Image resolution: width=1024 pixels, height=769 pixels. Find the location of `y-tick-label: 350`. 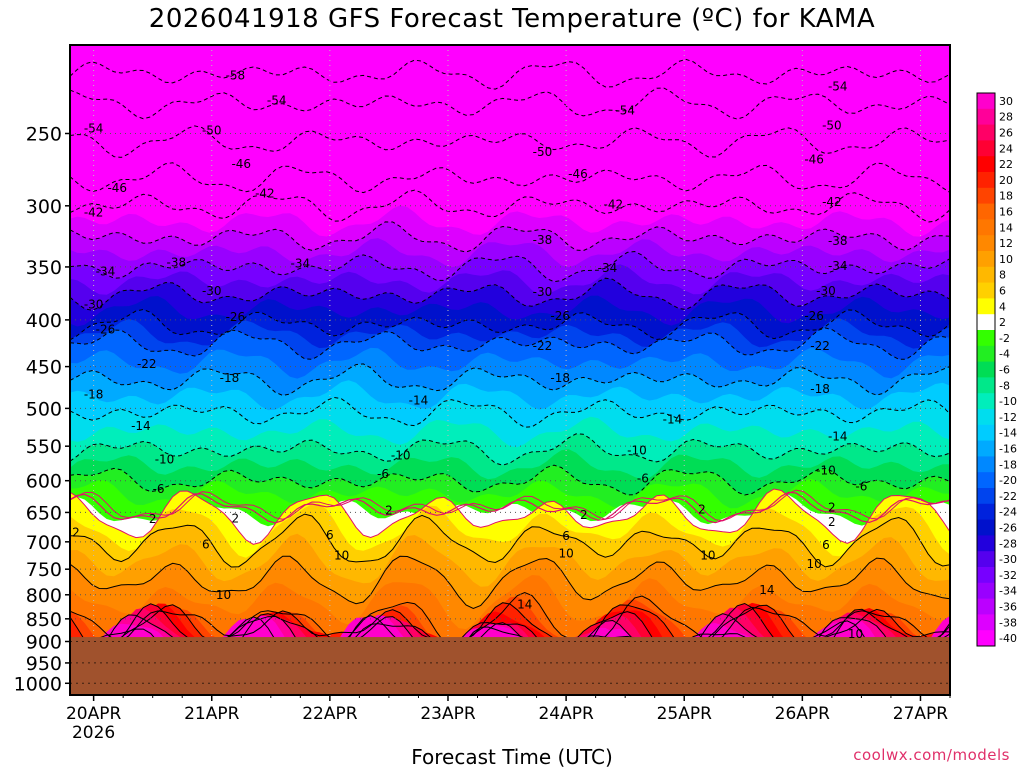

y-tick-label: 350 is located at coordinates (44, 268).